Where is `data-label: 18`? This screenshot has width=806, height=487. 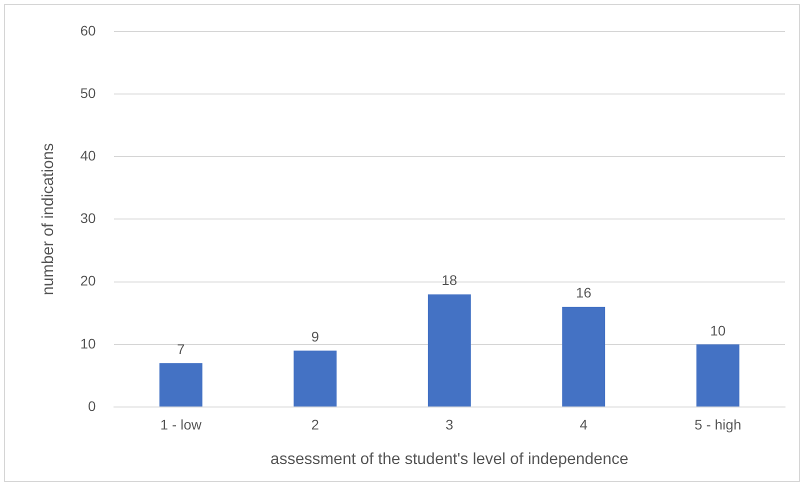 data-label: 18 is located at coordinates (450, 280).